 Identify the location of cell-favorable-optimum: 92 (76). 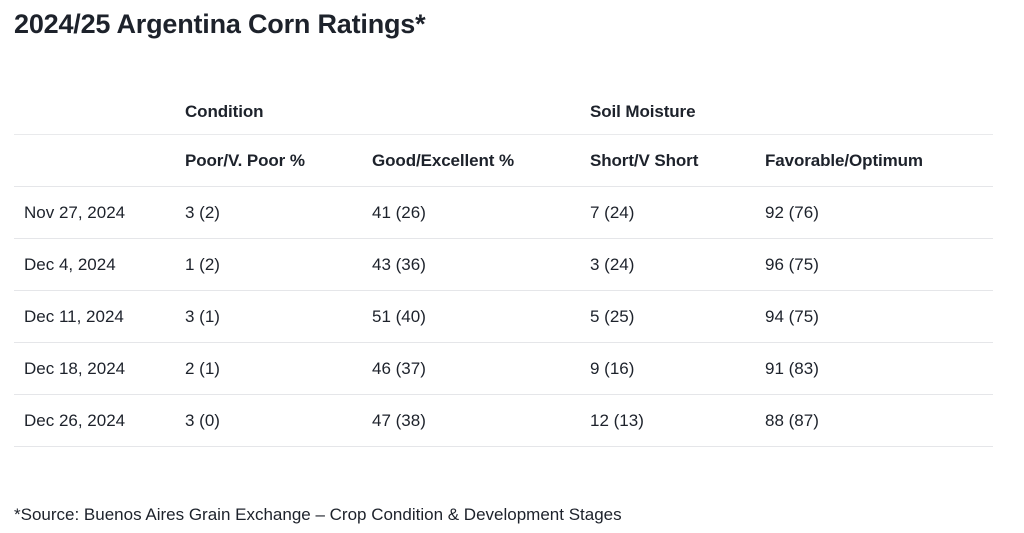
(879, 212).